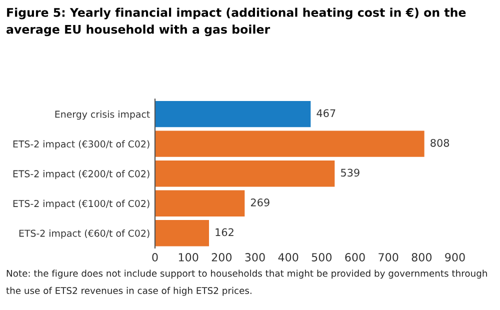 This screenshot has height=310, width=500. I want to click on y-tick-label: ETS-2 impact (€300/t of C02), so click(81, 145).